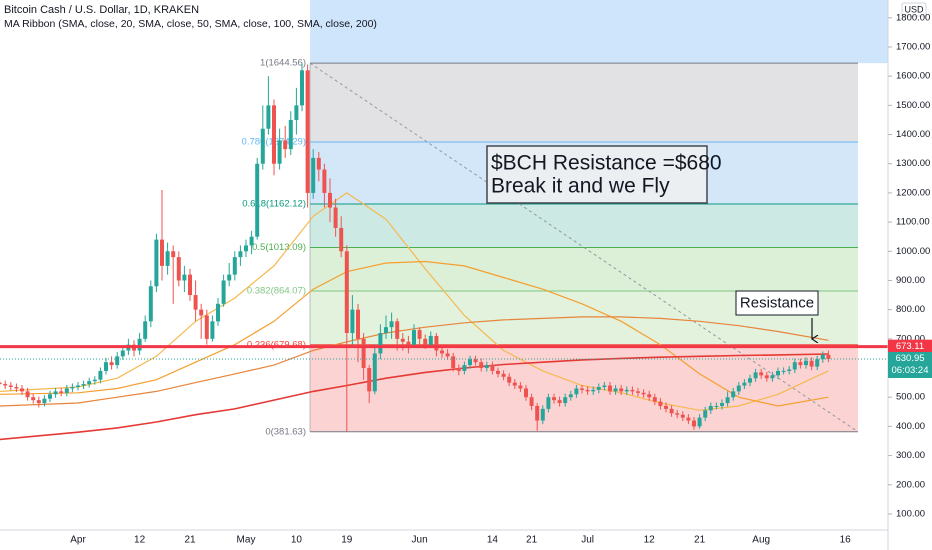 This screenshot has width=932, height=550. I want to click on y-tick-label: 500.00, so click(910, 397).